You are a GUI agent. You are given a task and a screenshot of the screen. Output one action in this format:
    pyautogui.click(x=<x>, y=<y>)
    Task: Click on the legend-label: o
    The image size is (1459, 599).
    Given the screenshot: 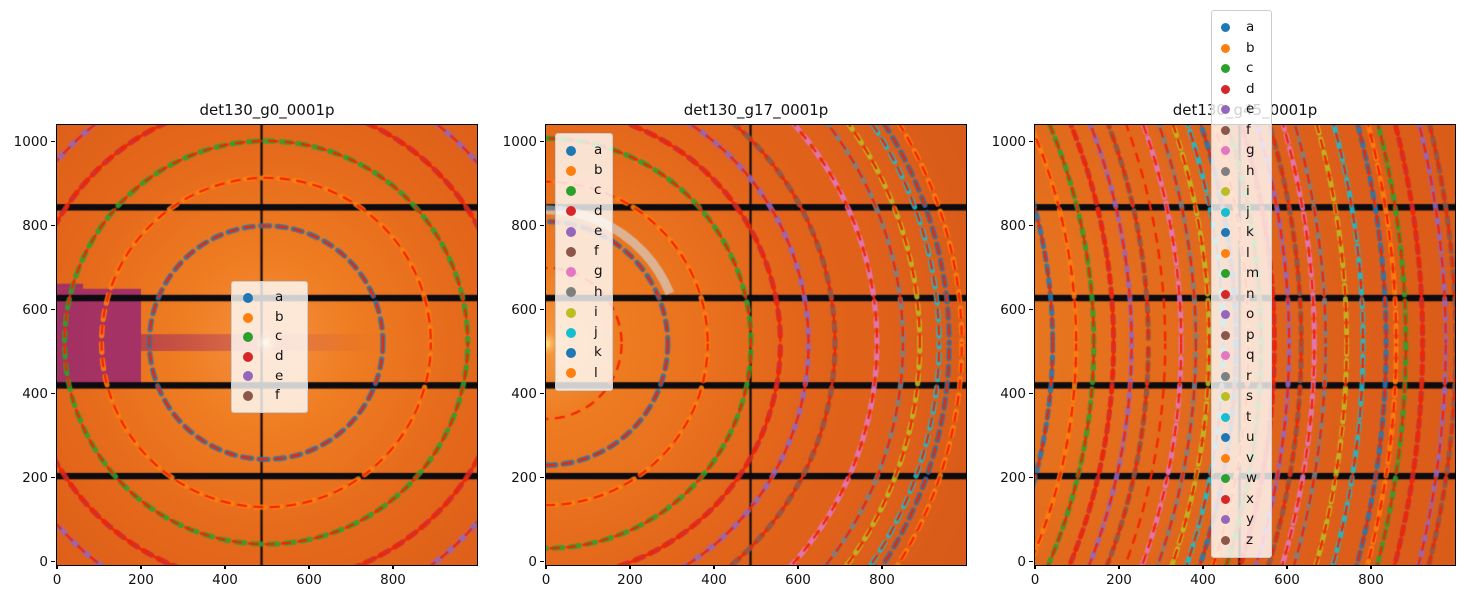 What is the action you would take?
    pyautogui.click(x=1250, y=314)
    